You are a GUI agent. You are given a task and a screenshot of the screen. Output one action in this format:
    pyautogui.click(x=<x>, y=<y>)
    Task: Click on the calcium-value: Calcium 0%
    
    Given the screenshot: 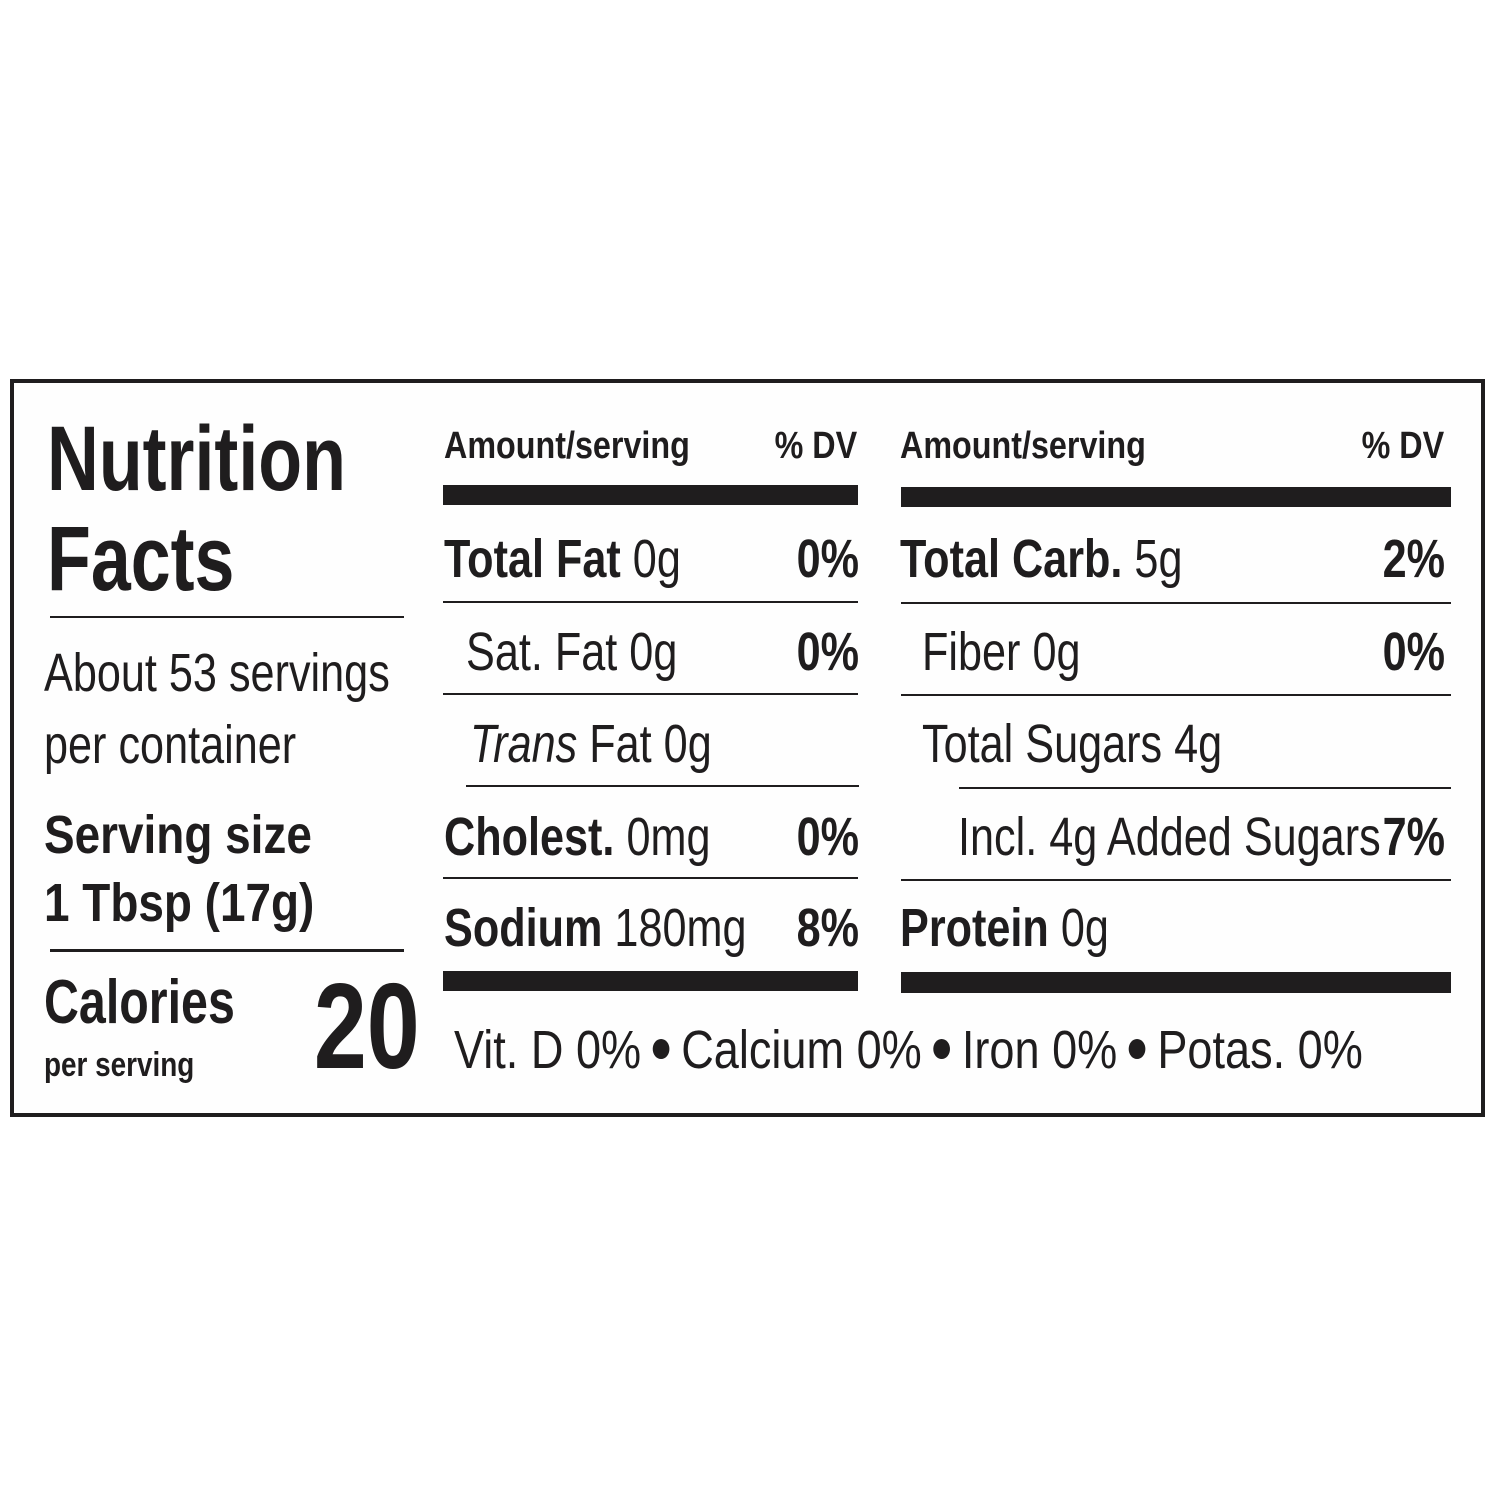 What is the action you would take?
    pyautogui.click(x=801, y=1050)
    